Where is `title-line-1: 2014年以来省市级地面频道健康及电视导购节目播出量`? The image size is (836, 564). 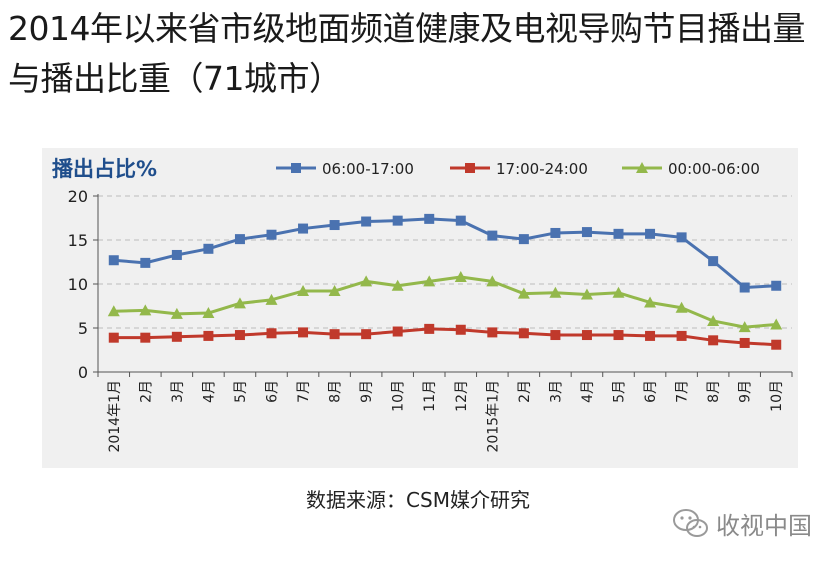
title-line-1: 2014年以来省市级地面频道健康及电视导购节目播出量 is located at coordinates (406, 28).